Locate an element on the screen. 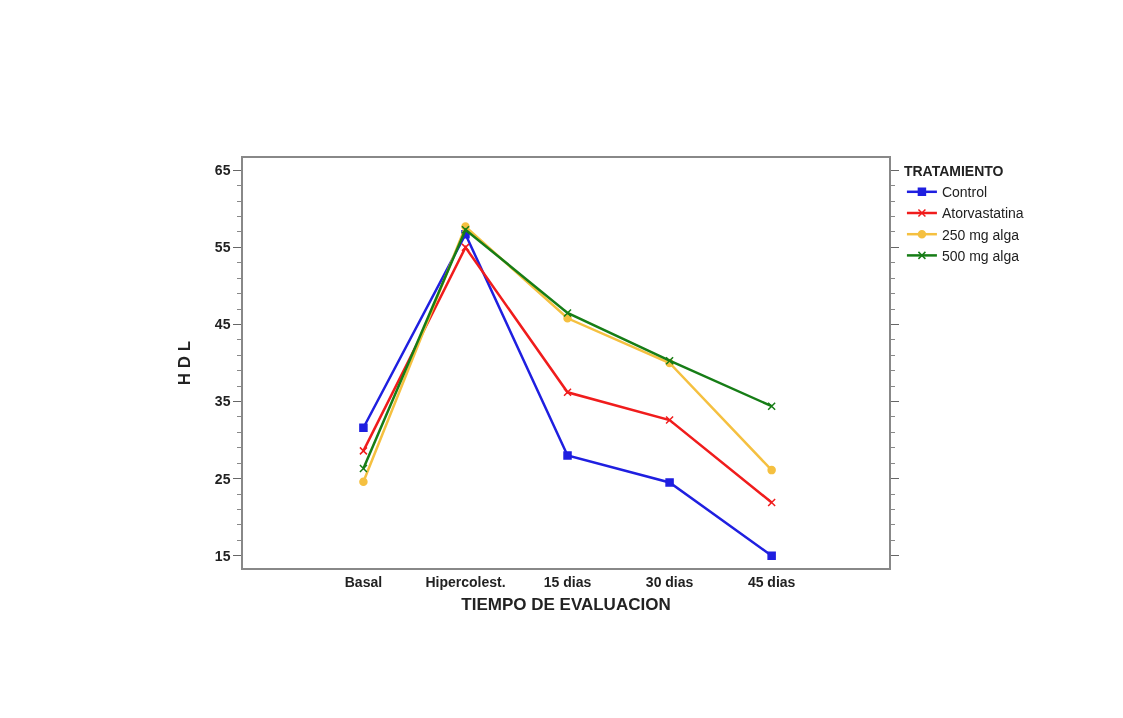  x-axis-title: TIEMPO DE EVALUACION is located at coordinates (566, 605).